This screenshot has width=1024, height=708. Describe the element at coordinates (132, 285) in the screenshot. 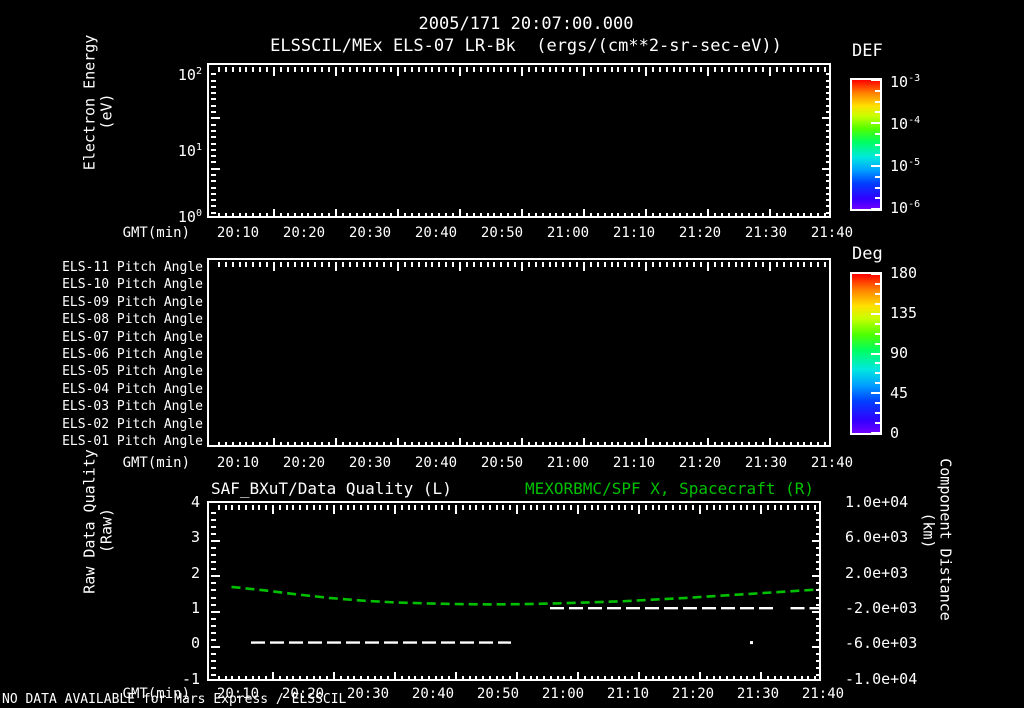

I see `pitch-angle-row-label: ELS-10 Pitch Angle` at that location.